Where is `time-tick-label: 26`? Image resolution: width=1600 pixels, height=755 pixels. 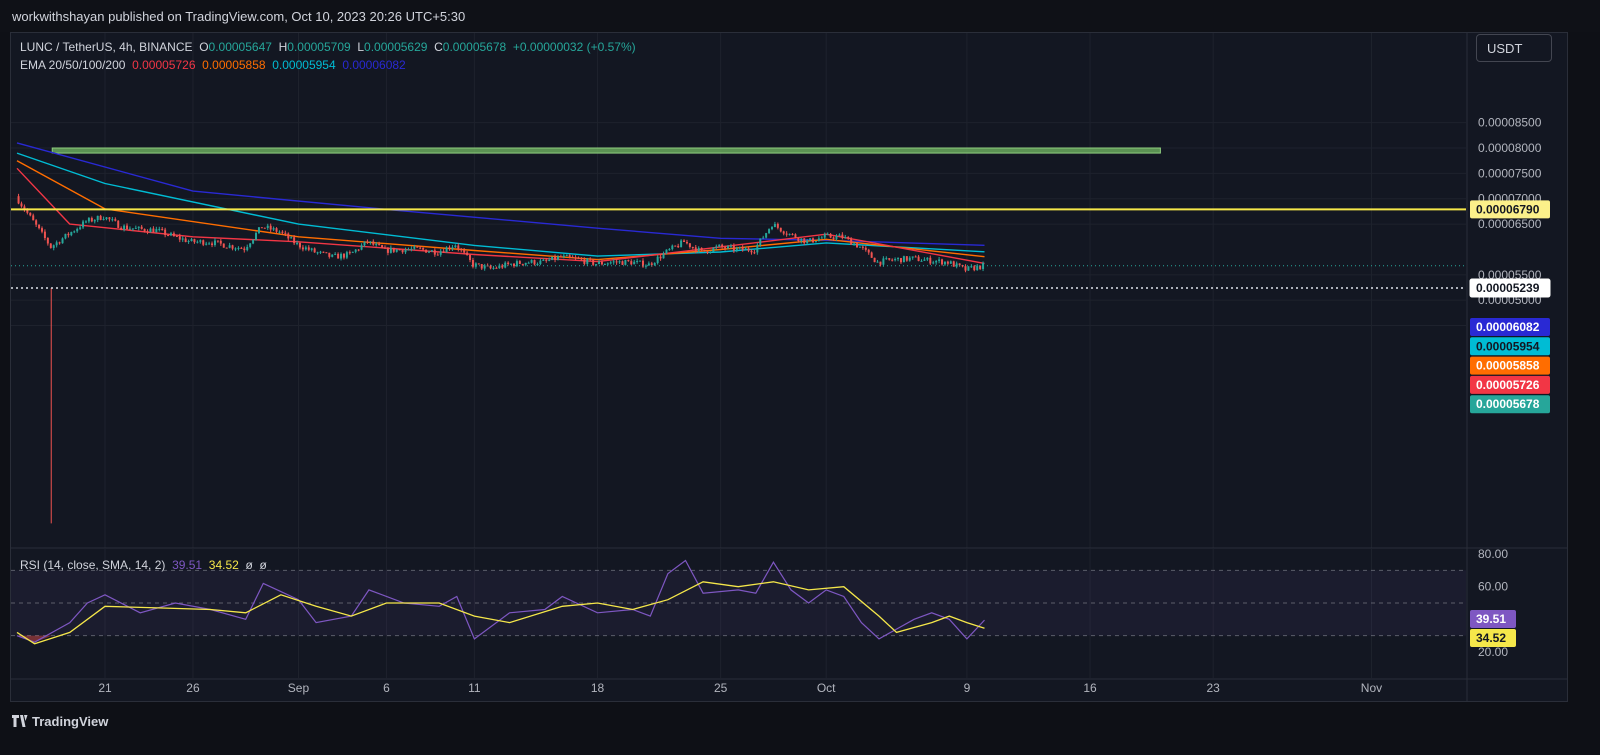
time-tick-label: 26 is located at coordinates (193, 688).